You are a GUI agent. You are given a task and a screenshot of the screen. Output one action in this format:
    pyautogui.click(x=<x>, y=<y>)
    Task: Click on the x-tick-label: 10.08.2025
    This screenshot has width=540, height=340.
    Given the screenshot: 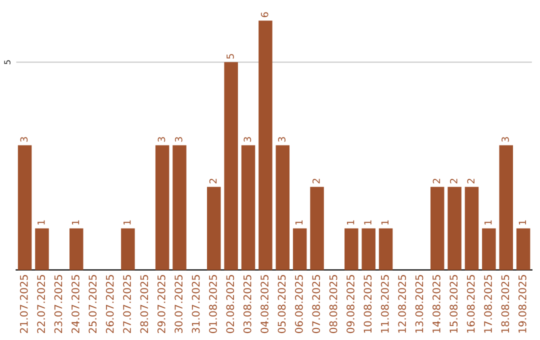 What is the action you would take?
    pyautogui.click(x=368, y=304)
    